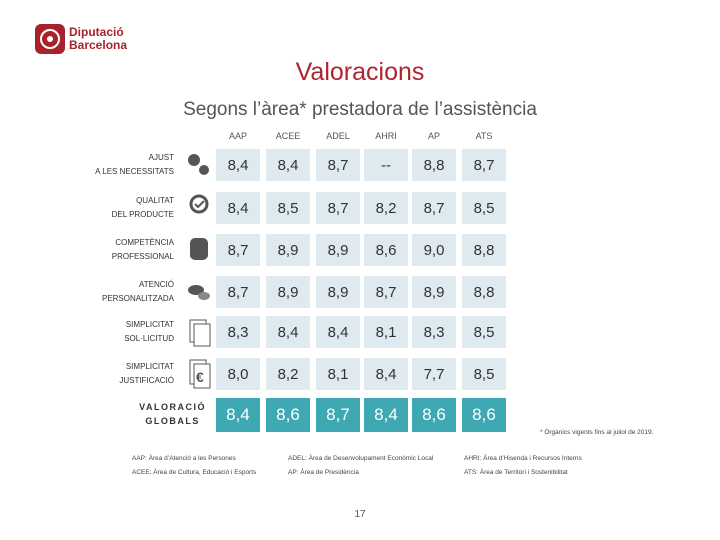  Describe the element at coordinates (386, 136) in the screenshot. I see `column-header: AHRI` at that location.